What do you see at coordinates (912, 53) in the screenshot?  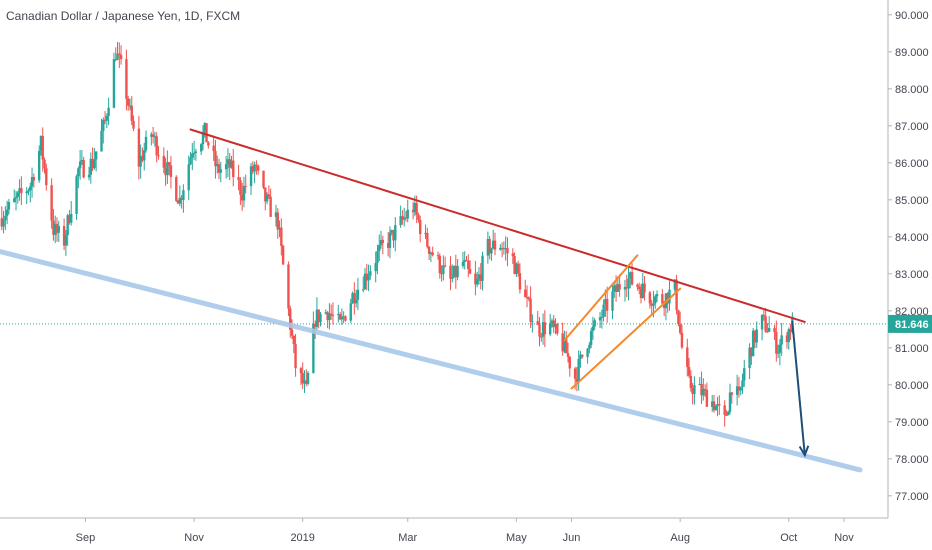 I see `price-tick-label: 89.000` at bounding box center [912, 53].